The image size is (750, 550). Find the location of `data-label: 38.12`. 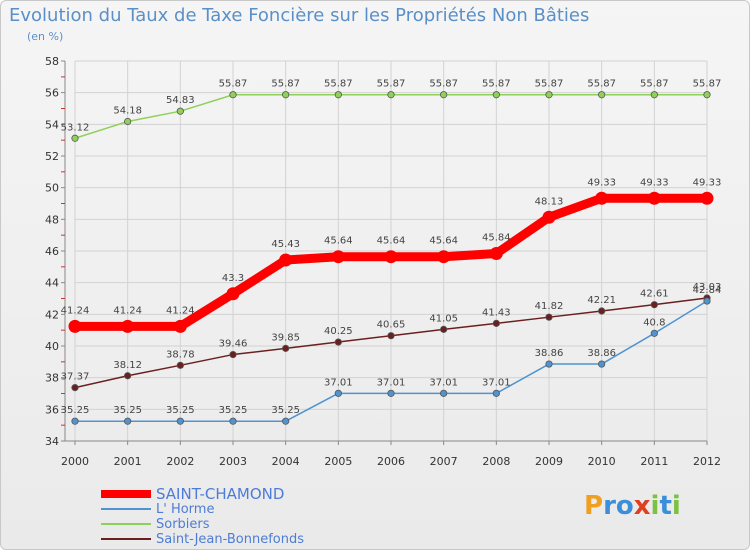

data-label: 38.12 is located at coordinates (127, 365).